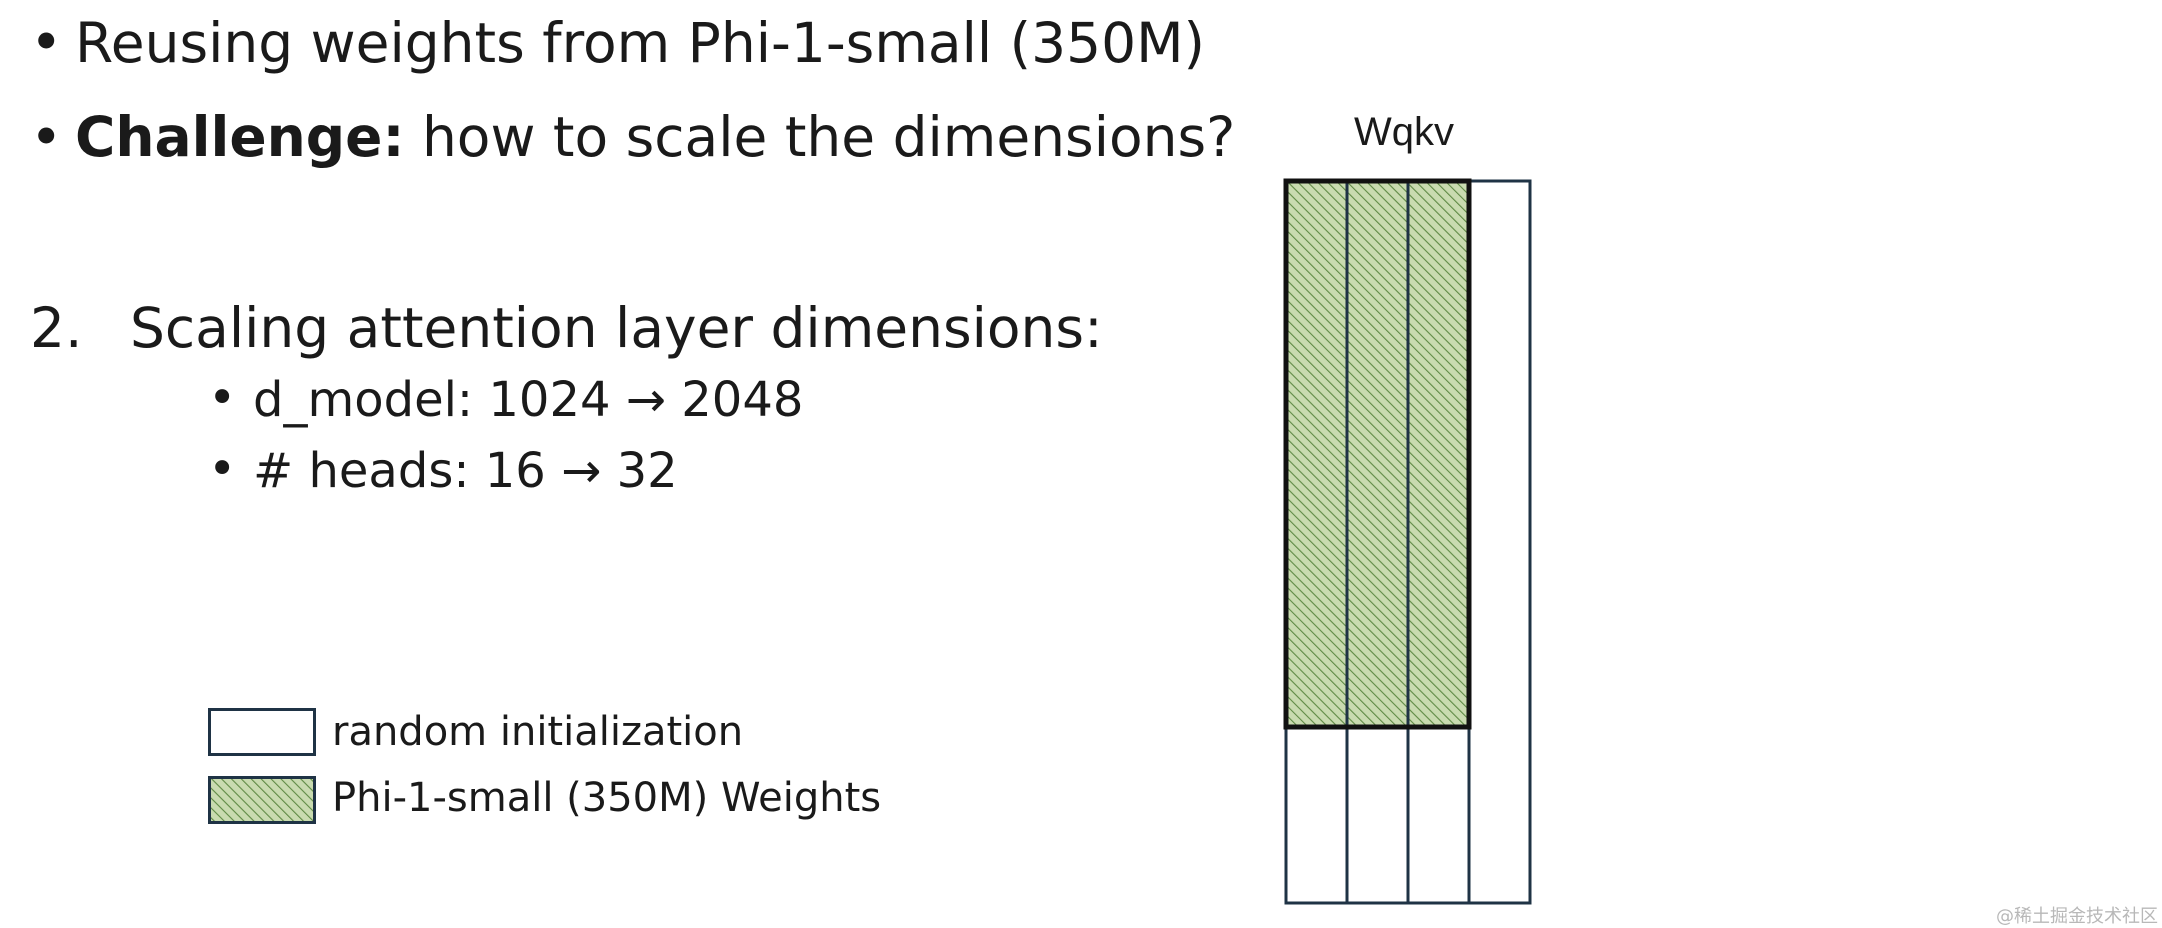 This screenshot has height=928, width=2162. What do you see at coordinates (1404, 132) in the screenshot?
I see `matrix-title: Wqkv` at bounding box center [1404, 132].